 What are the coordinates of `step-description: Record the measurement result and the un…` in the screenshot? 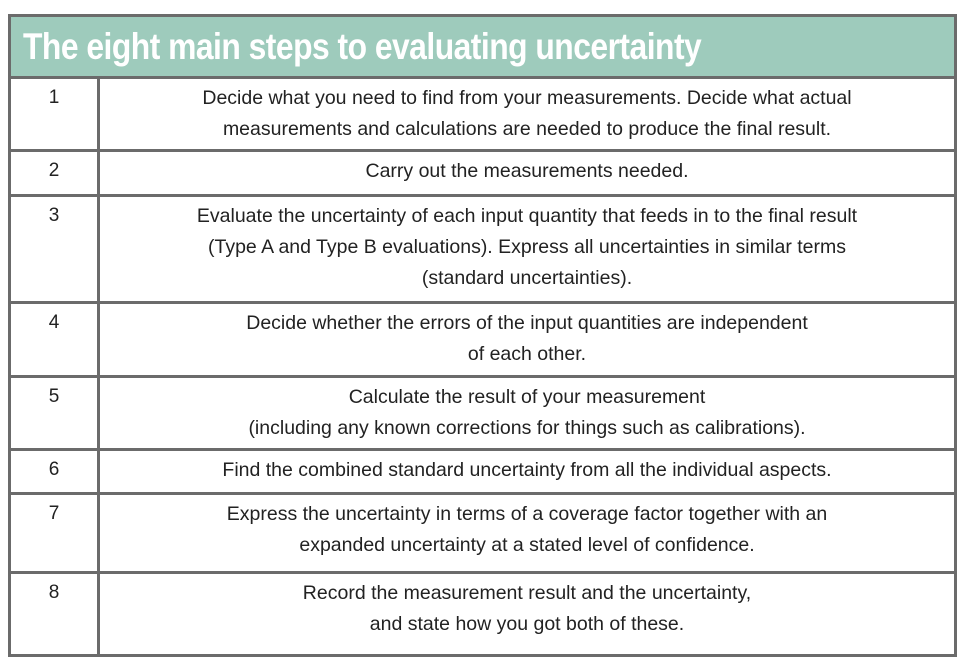 It's located at (527, 614).